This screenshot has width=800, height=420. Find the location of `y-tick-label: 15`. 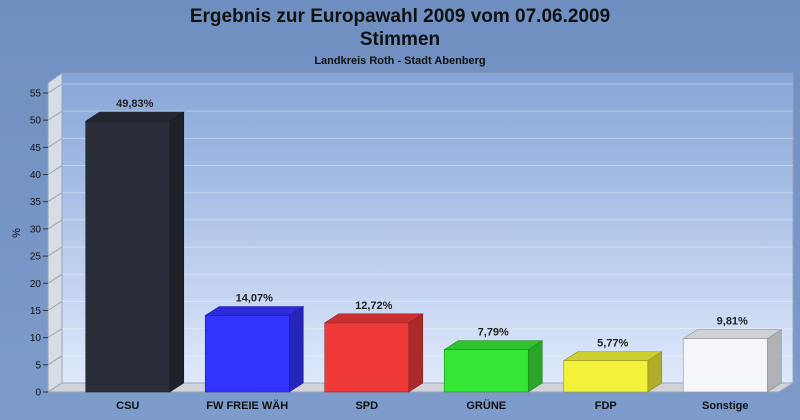

y-tick-label: 15 is located at coordinates (36, 311).